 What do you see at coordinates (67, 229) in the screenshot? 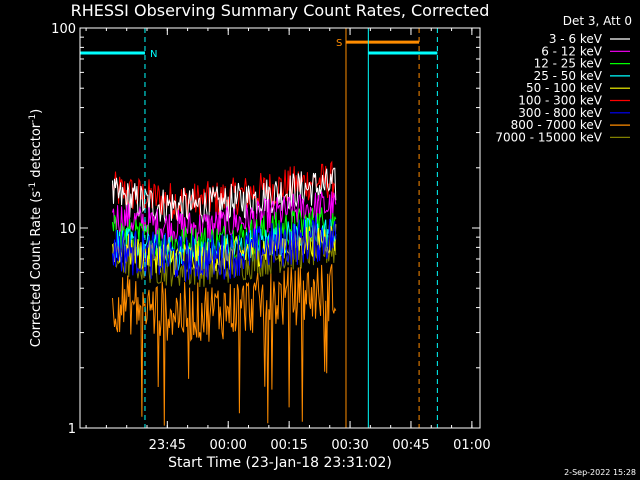
I see `y-tick-label: 10` at bounding box center [67, 229].